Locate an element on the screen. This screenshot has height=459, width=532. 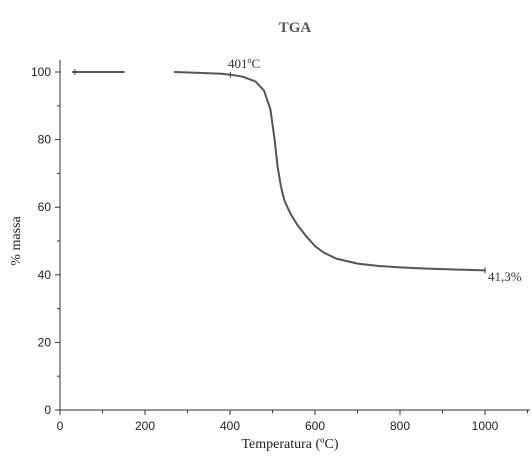
y-axis-label: % massa is located at coordinates (16, 241).